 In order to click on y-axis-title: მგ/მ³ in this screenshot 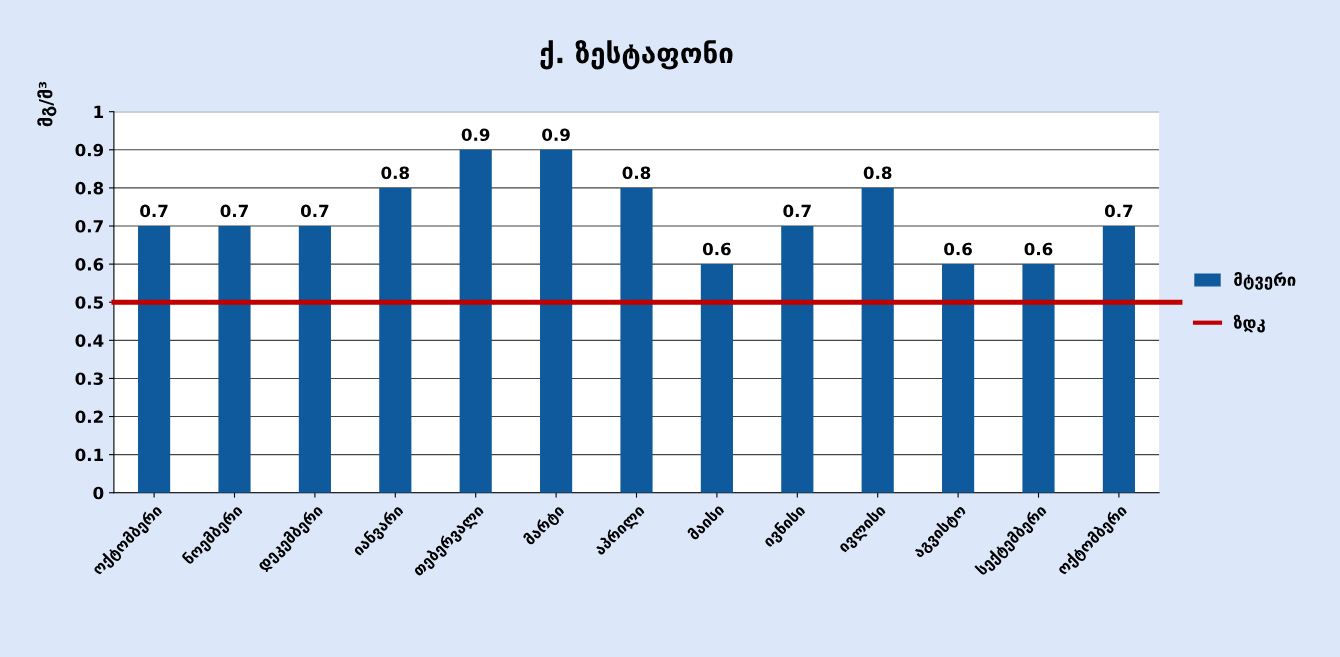, I will do `click(47, 104)`.